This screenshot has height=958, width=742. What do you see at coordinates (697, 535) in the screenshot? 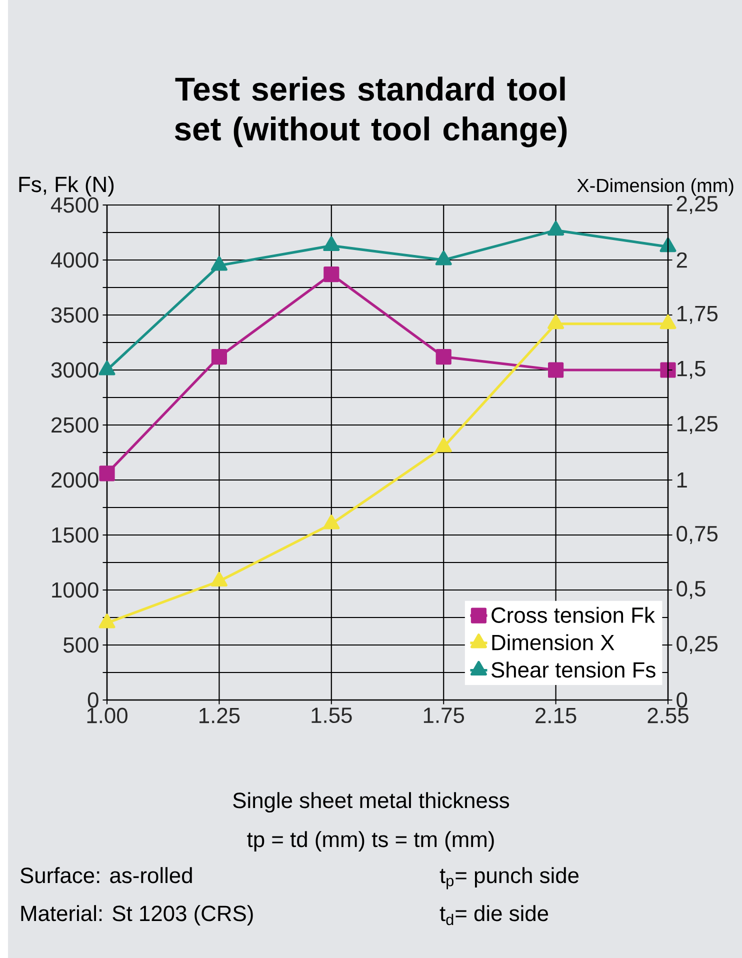
I see `y2-tick-label: 0,75` at bounding box center [697, 535].